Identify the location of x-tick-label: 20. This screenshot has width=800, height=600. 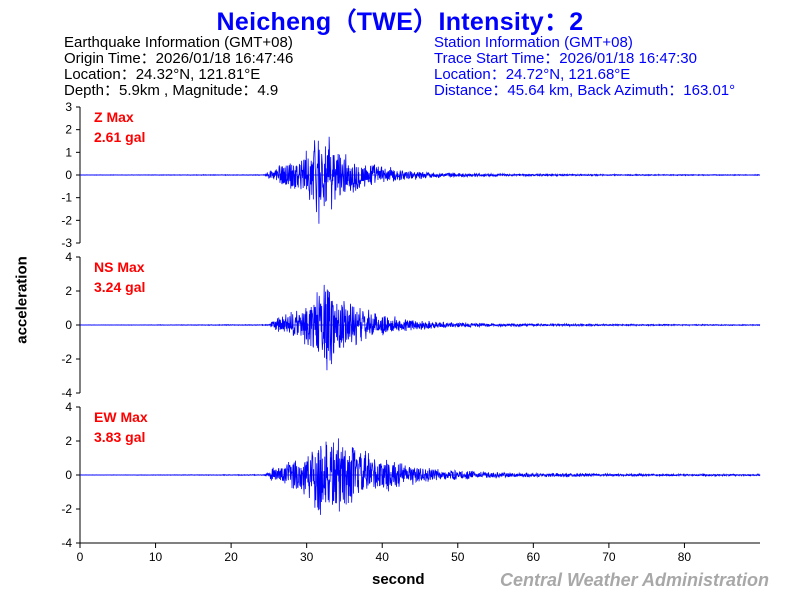
(231, 557).